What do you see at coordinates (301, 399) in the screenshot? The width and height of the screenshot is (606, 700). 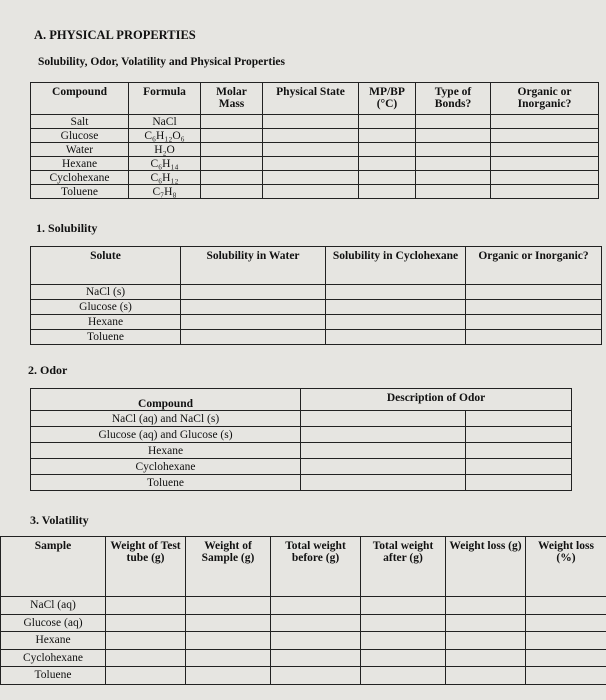 I see `header-row: Compound Description of Odor` at bounding box center [301, 399].